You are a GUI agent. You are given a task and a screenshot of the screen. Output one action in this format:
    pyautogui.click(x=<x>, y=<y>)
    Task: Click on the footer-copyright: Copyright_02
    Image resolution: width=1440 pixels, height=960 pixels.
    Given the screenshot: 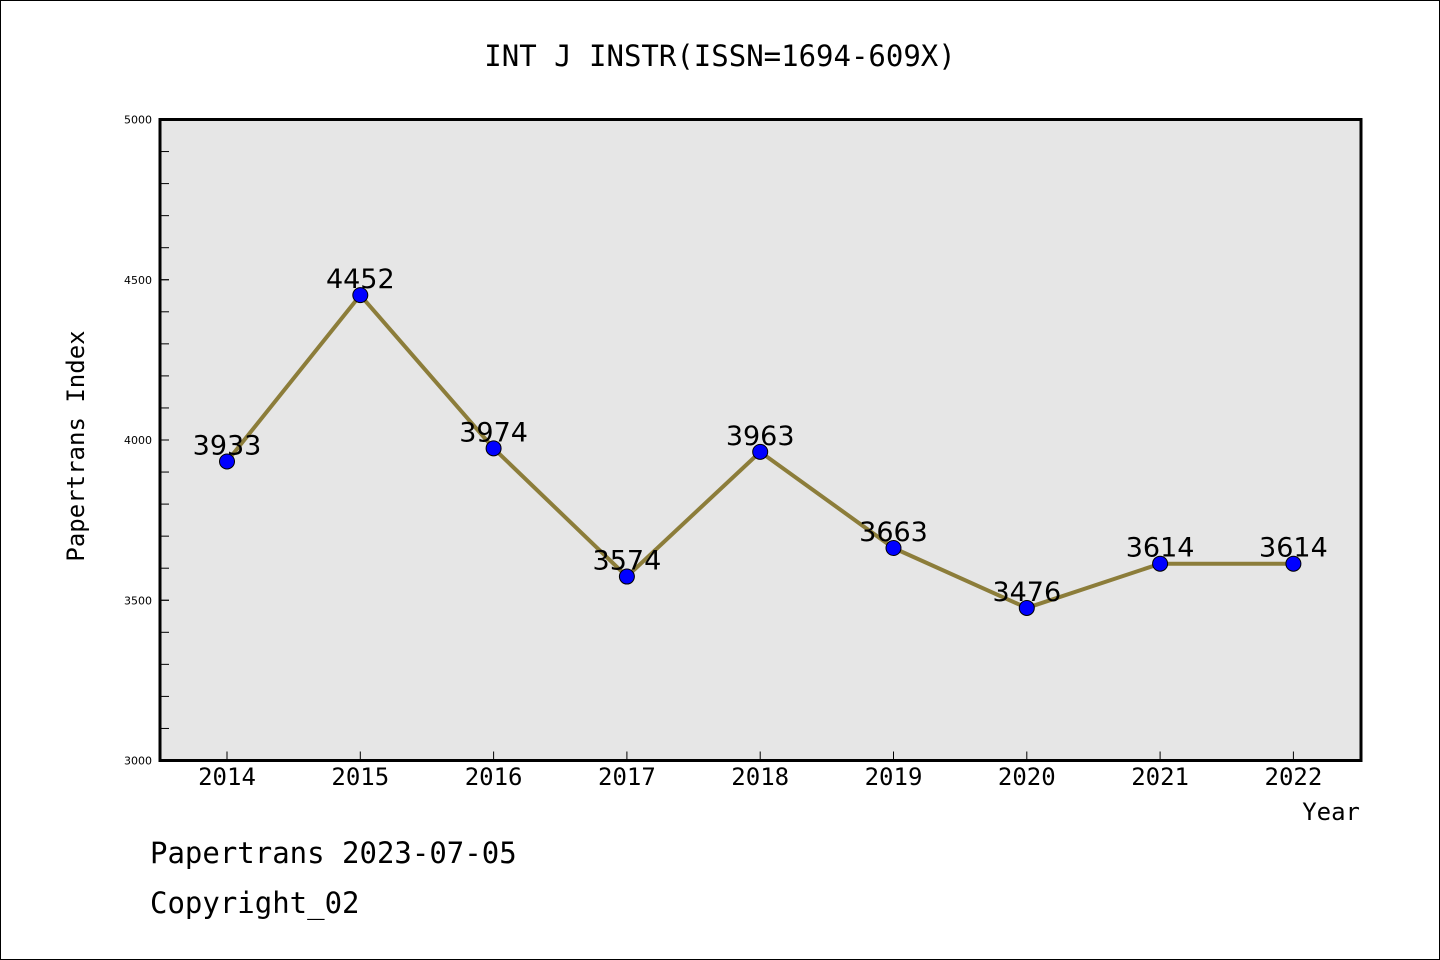 What is the action you would take?
    pyautogui.click(x=255, y=903)
    